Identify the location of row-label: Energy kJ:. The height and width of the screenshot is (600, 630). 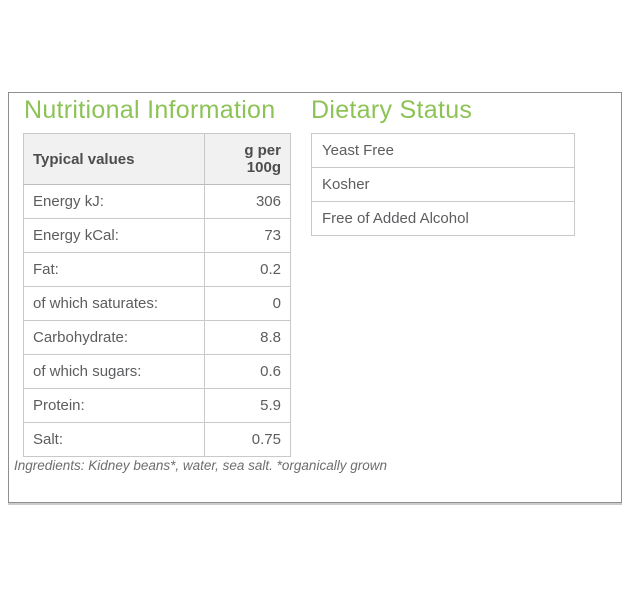
(114, 201).